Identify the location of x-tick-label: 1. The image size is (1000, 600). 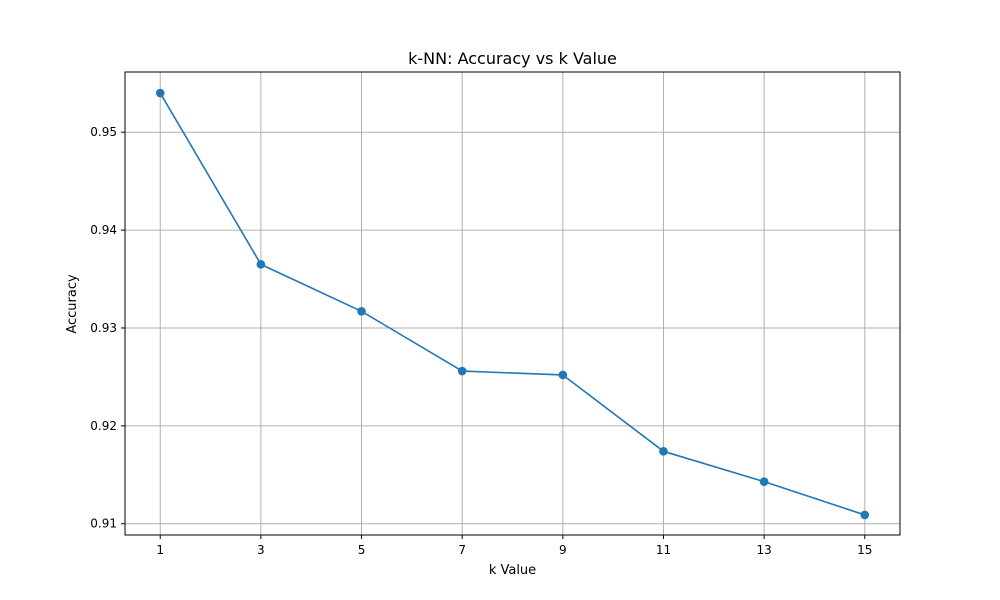
(160, 550).